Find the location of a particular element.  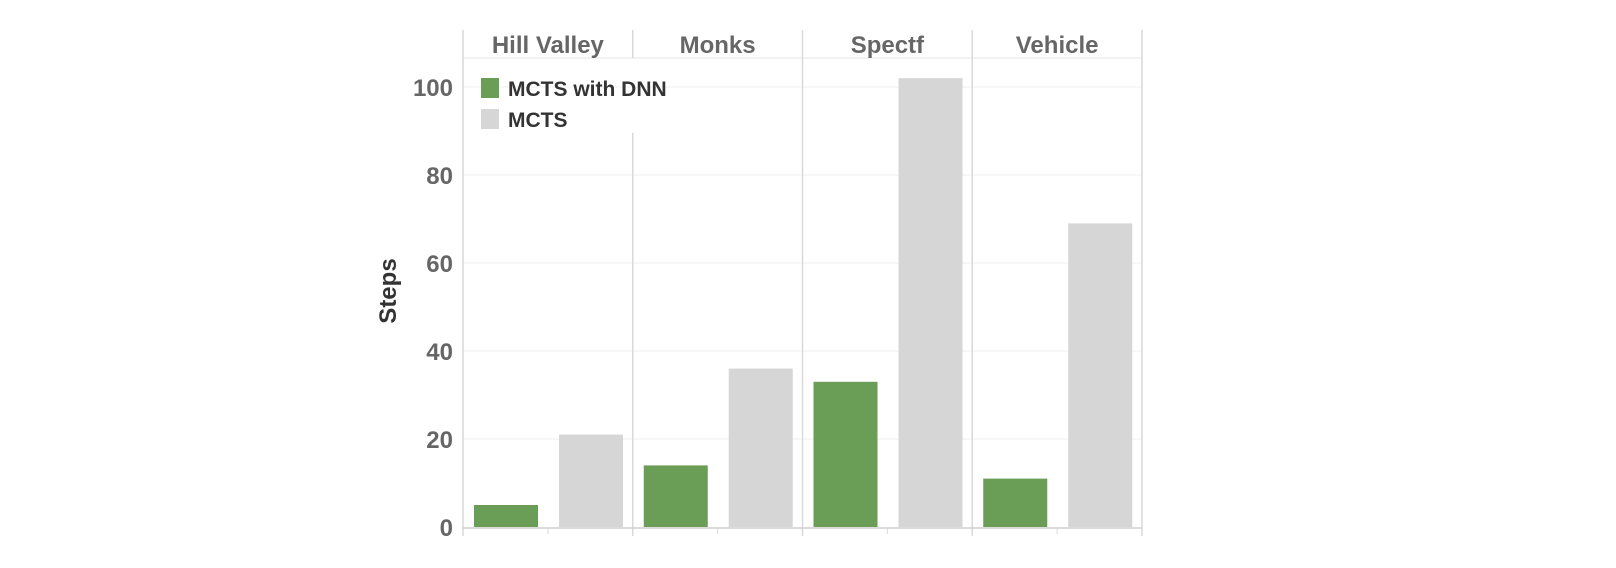

bar-spectf-mcts is located at coordinates (930, 302).